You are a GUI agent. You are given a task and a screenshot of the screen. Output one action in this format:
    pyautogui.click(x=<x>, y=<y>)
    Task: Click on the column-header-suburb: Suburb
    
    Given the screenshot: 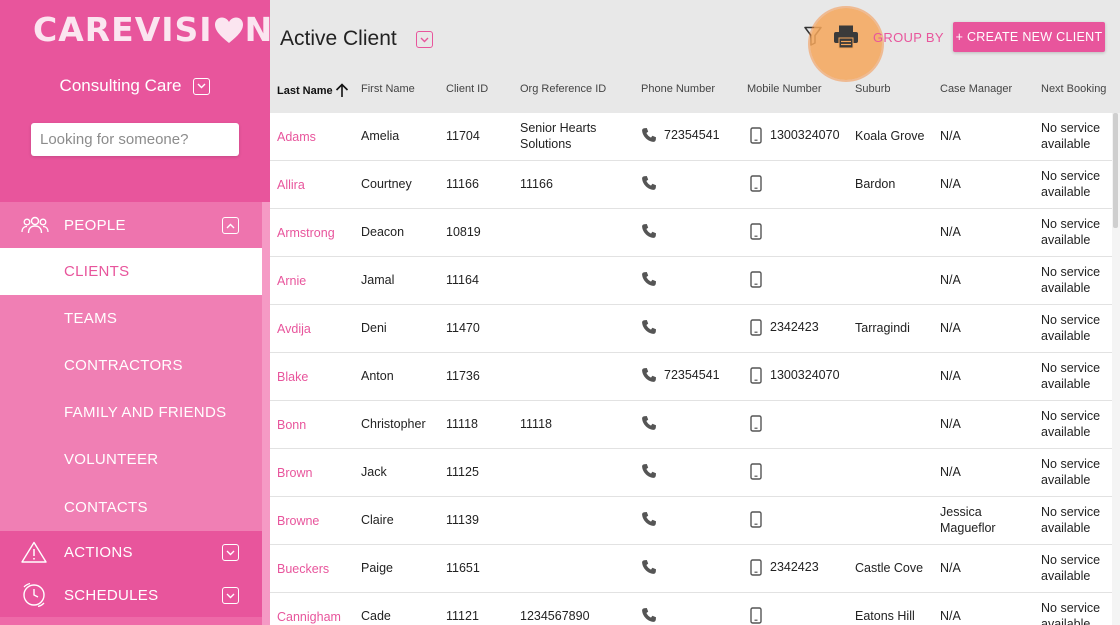 What is the action you would take?
    pyautogui.click(x=873, y=89)
    